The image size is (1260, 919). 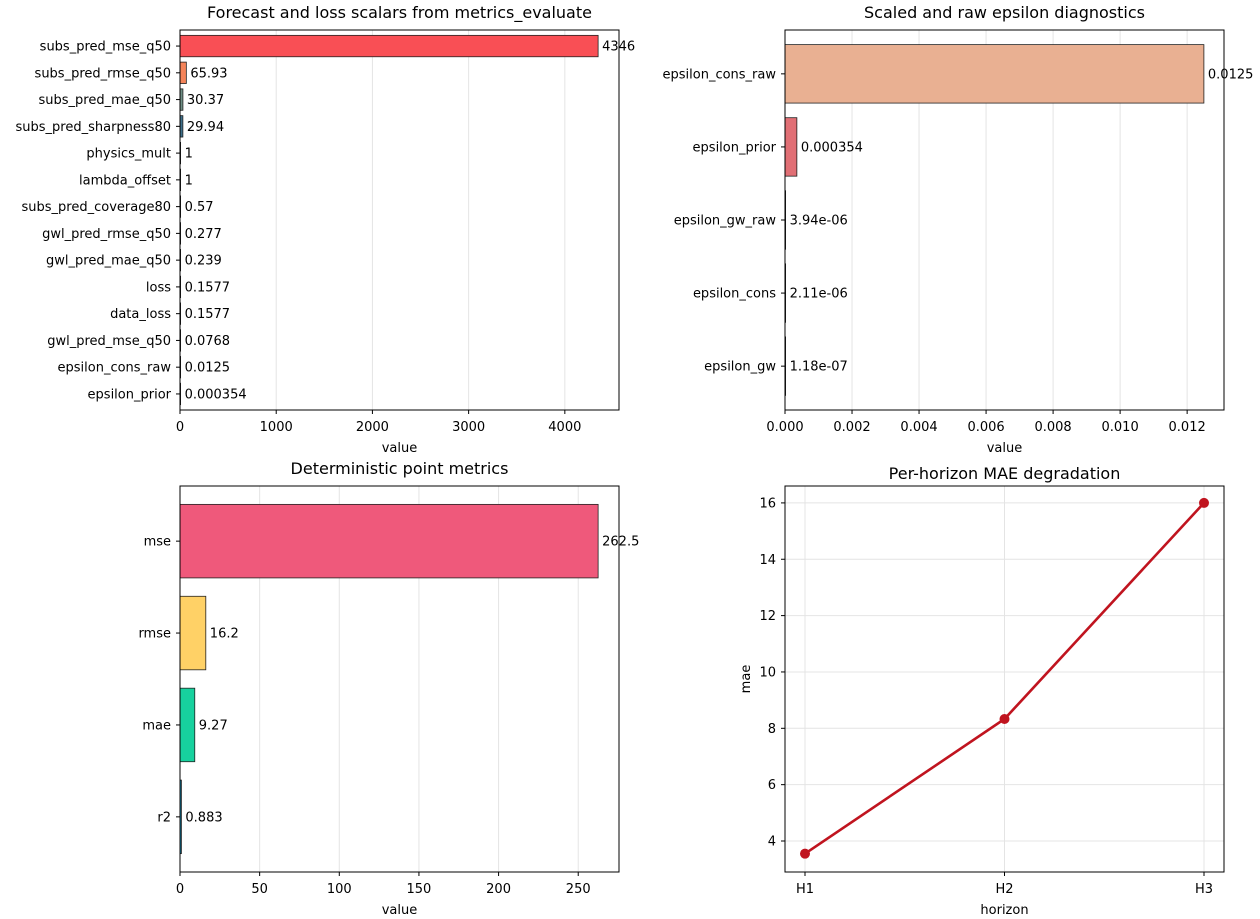 I want to click on bar-value-label: 65.93, so click(x=208, y=73).